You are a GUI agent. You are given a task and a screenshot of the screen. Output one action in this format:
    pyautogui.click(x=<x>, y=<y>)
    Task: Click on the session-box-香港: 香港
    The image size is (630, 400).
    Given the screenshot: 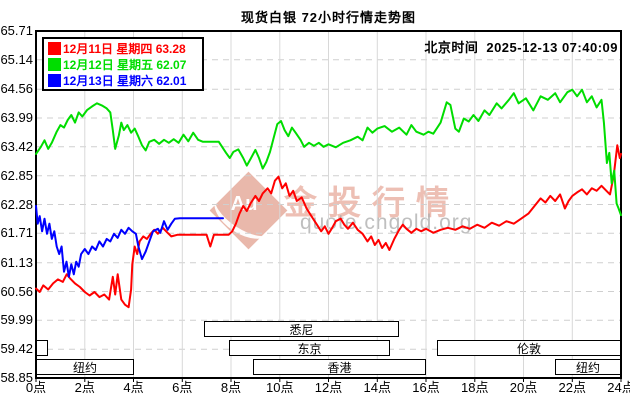 What is the action you would take?
    pyautogui.click(x=339, y=367)
    